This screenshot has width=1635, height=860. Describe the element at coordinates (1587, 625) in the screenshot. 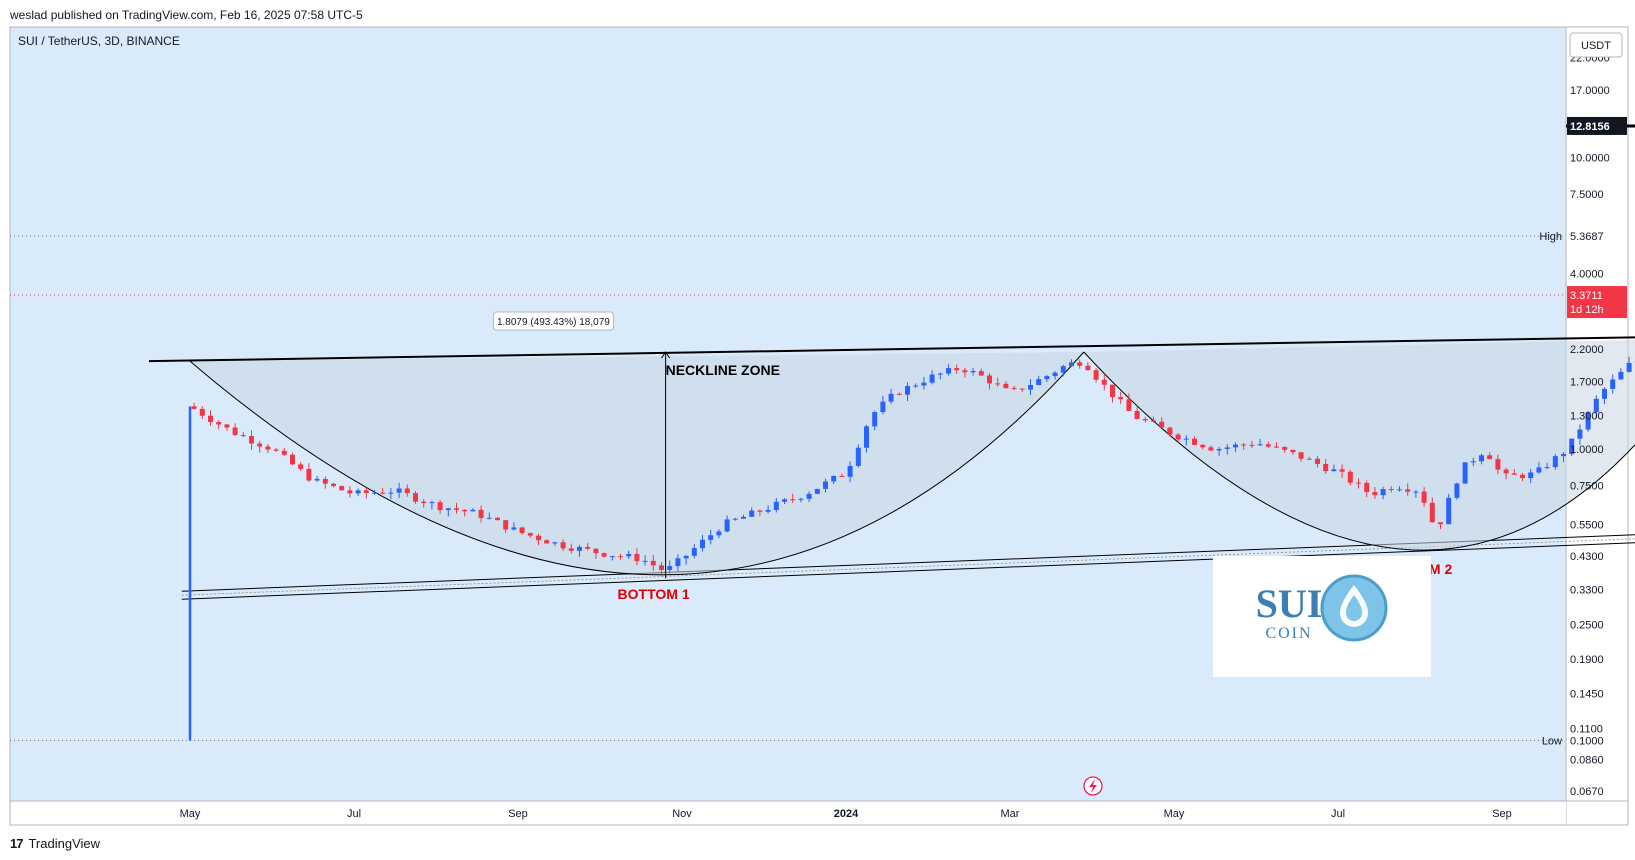

I see `price-tick-label: 0.2500` at that location.